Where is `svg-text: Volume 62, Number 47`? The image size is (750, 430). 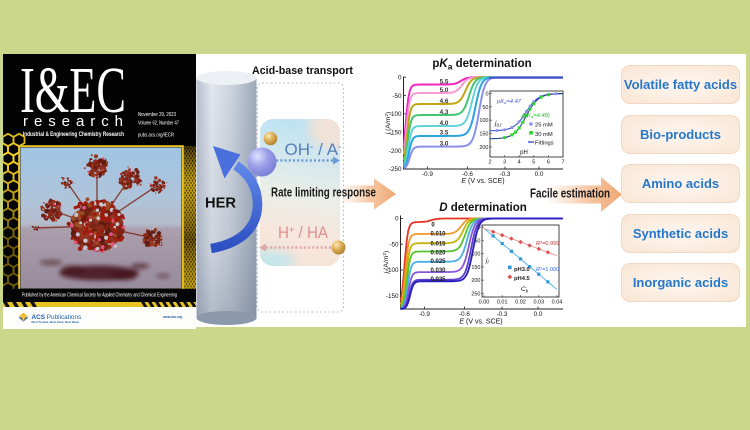 svg-text: Volume 62, Number 47 is located at coordinates (158, 124).